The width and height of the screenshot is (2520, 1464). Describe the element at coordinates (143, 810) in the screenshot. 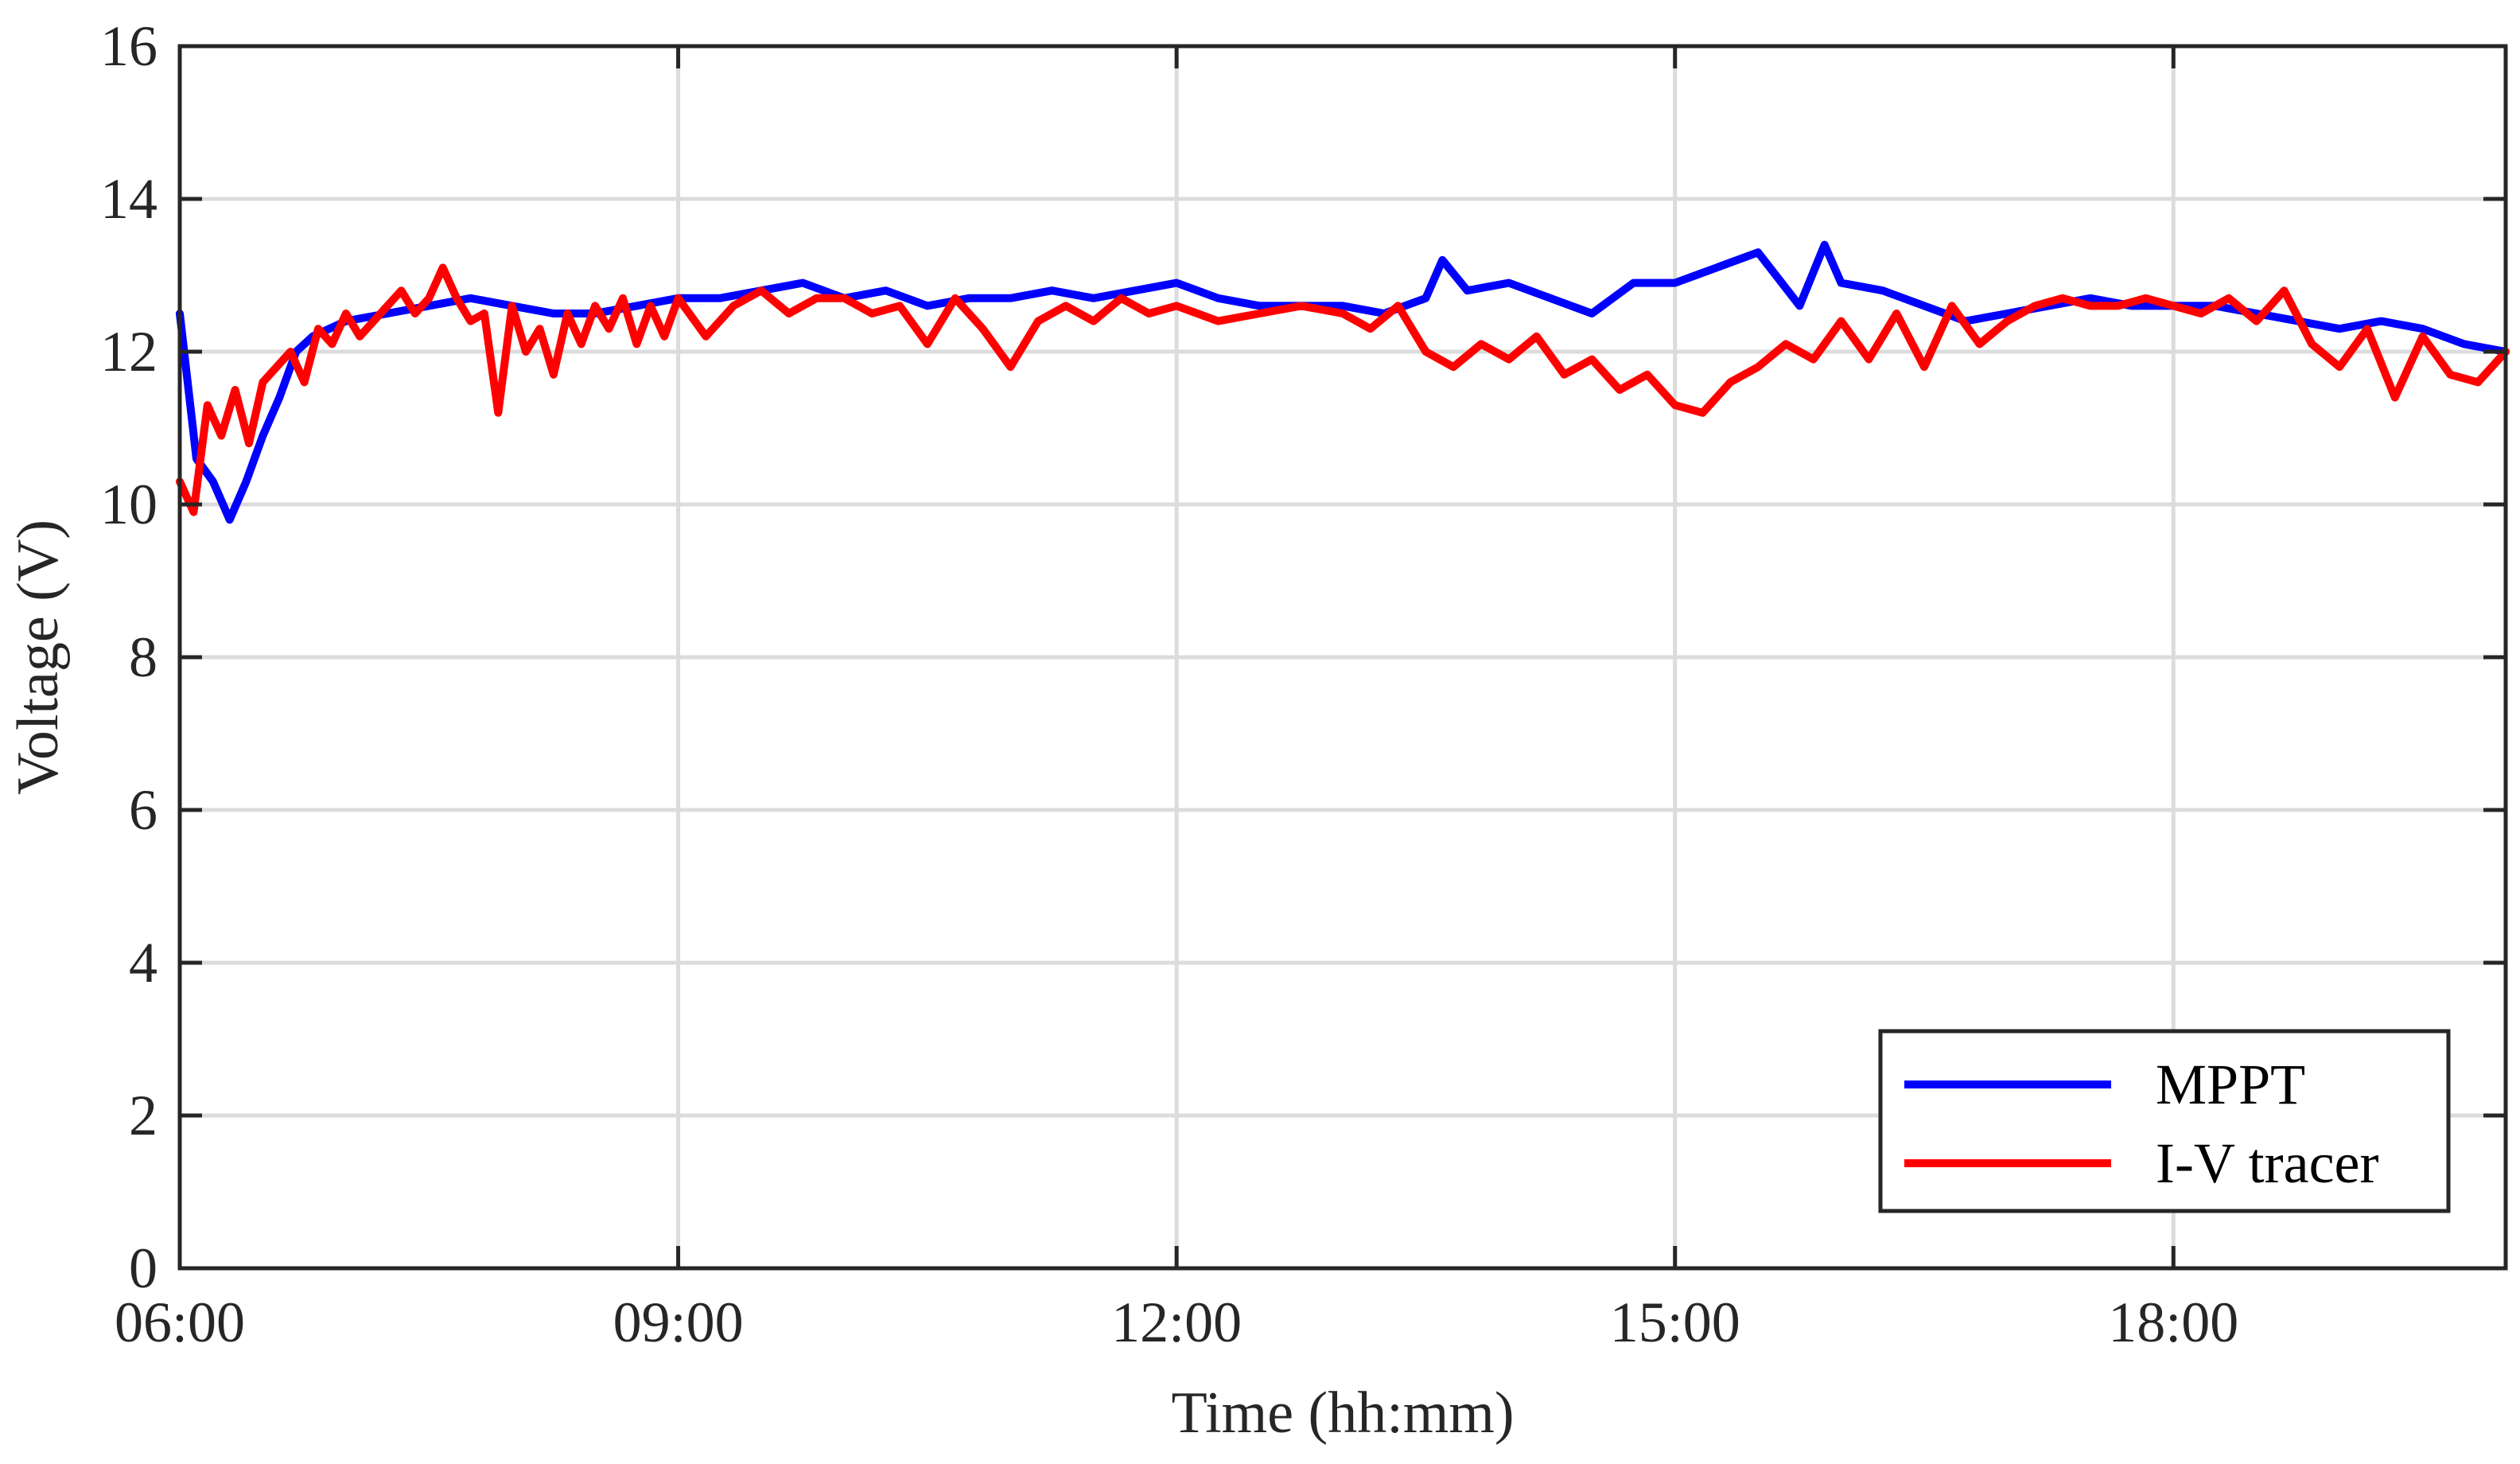

I see `y-tick-label: 6` at that location.